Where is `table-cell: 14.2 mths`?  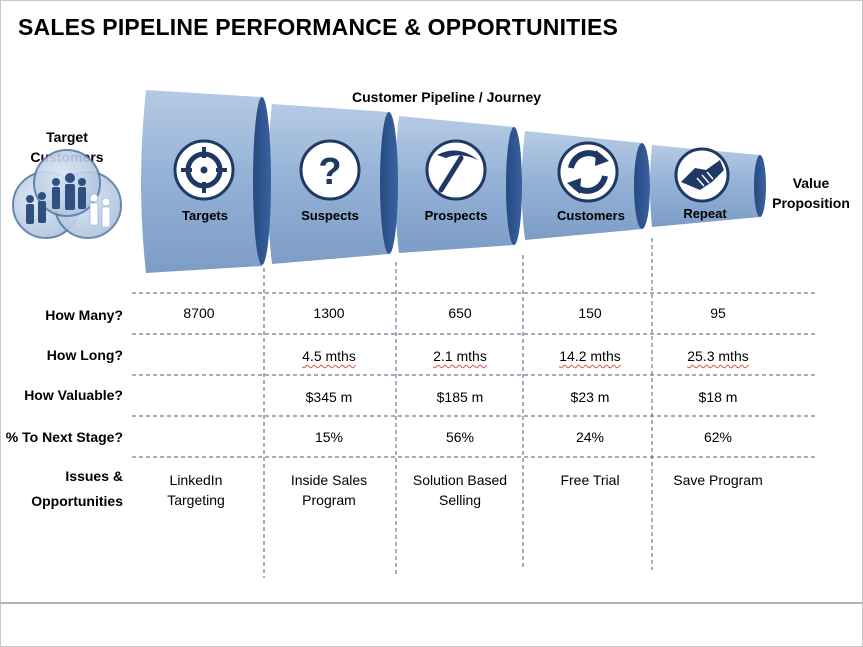 table-cell: 14.2 mths is located at coordinates (590, 356).